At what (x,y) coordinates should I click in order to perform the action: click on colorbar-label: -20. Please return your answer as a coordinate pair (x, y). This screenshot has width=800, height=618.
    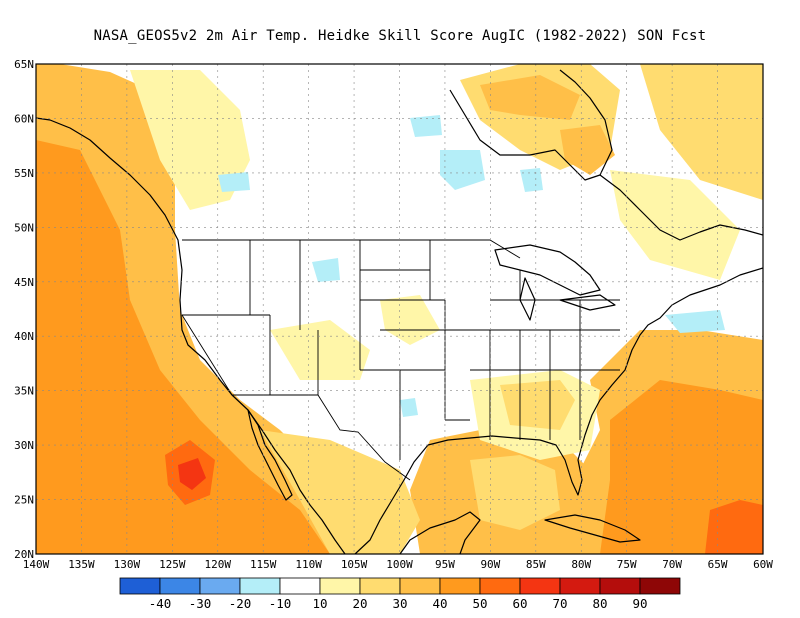
    Looking at the image, I should click on (240, 603).